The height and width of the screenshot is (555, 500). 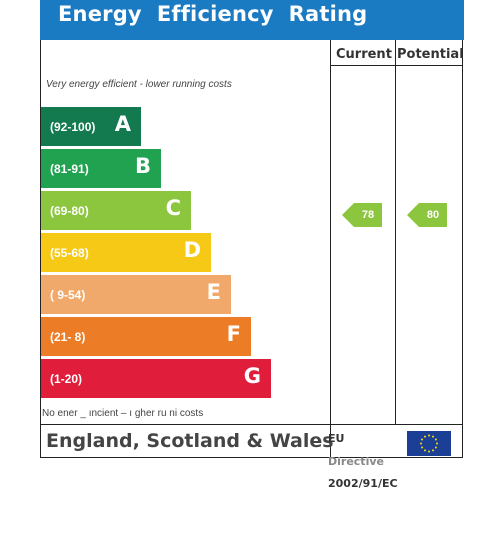 What do you see at coordinates (429, 443) in the screenshot?
I see `eu-flag-icon` at bounding box center [429, 443].